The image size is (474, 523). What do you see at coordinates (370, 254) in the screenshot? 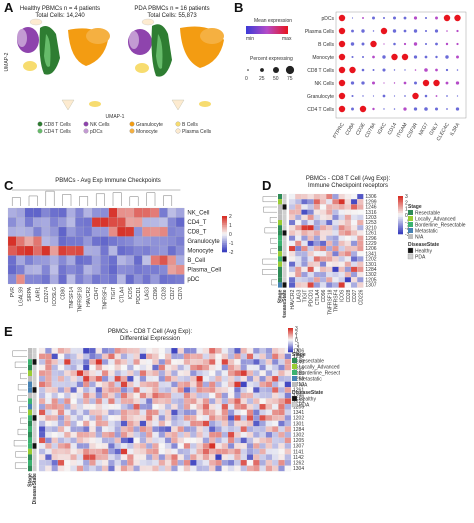
I see `heatmap-d-row-label: 1341` at bounding box center [370, 254].